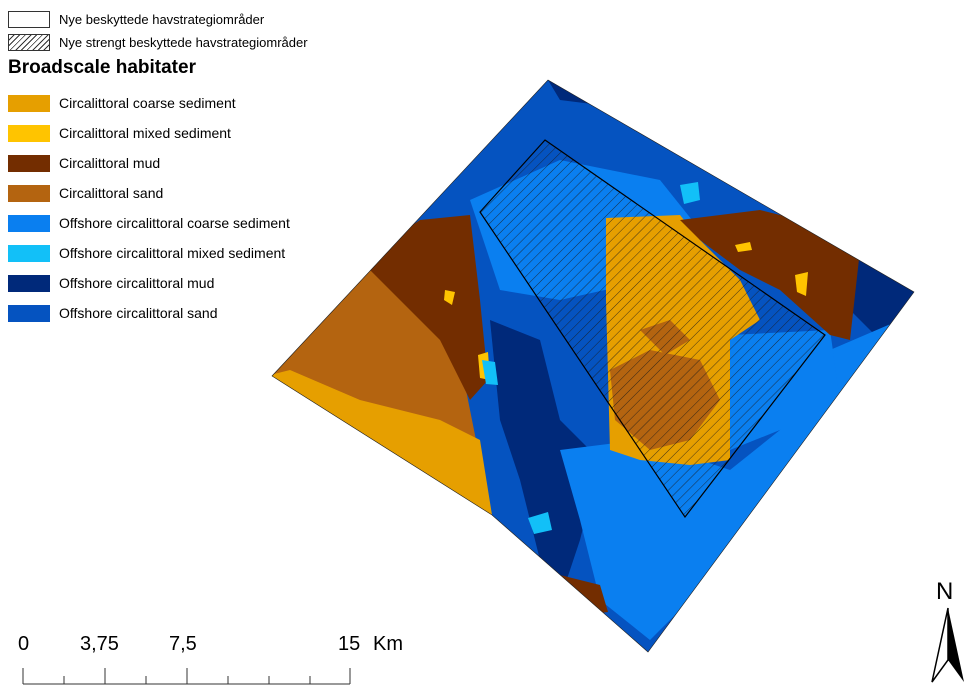  Describe the element at coordinates (24, 644) in the screenshot. I see `scale-tick-label: 0` at that location.